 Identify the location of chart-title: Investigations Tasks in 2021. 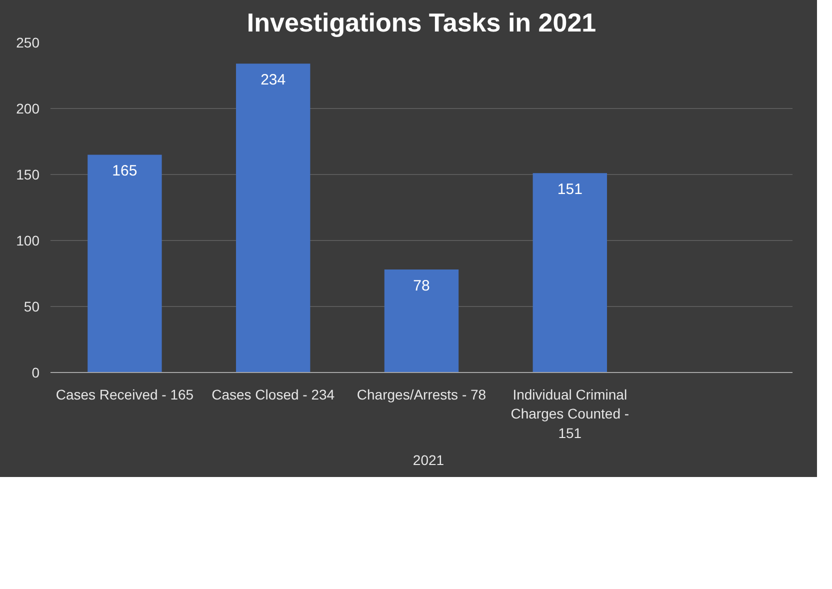
(421, 23).